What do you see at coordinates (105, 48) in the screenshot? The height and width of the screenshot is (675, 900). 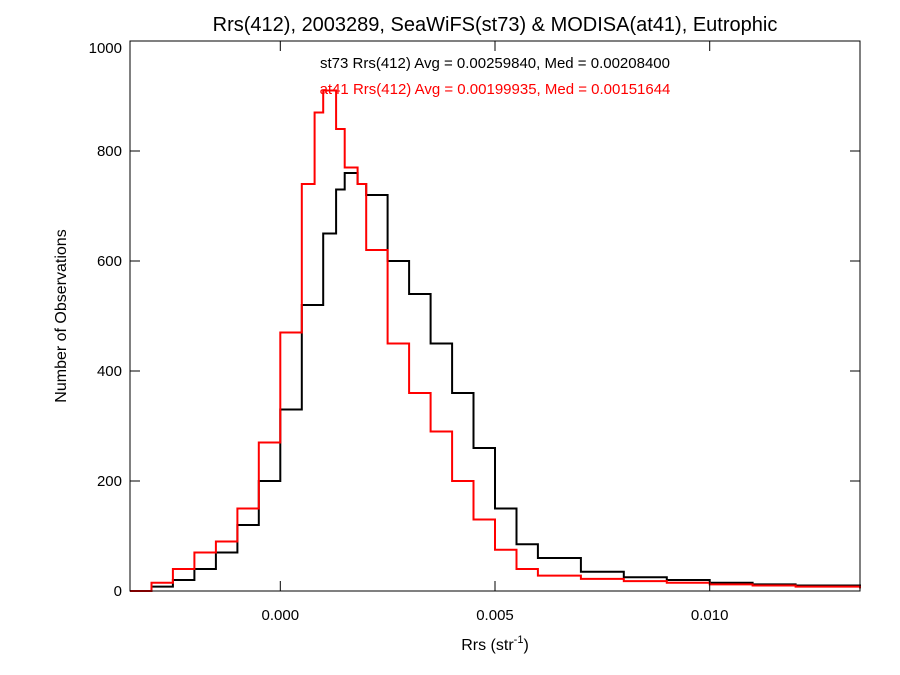 I see `y-tick-label-5: 1000` at bounding box center [105, 48].